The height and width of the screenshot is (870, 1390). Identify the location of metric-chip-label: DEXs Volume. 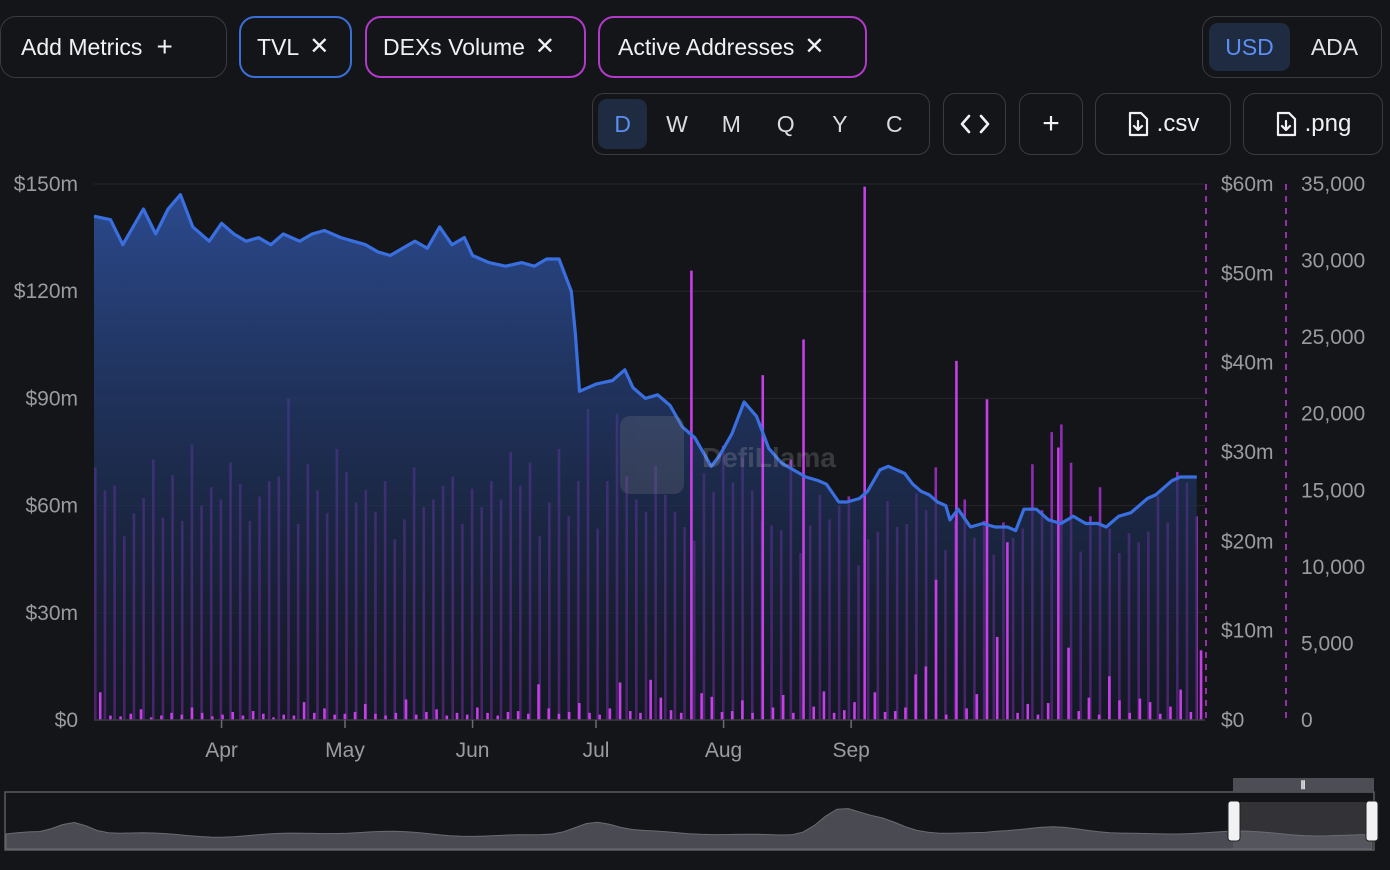
(454, 46).